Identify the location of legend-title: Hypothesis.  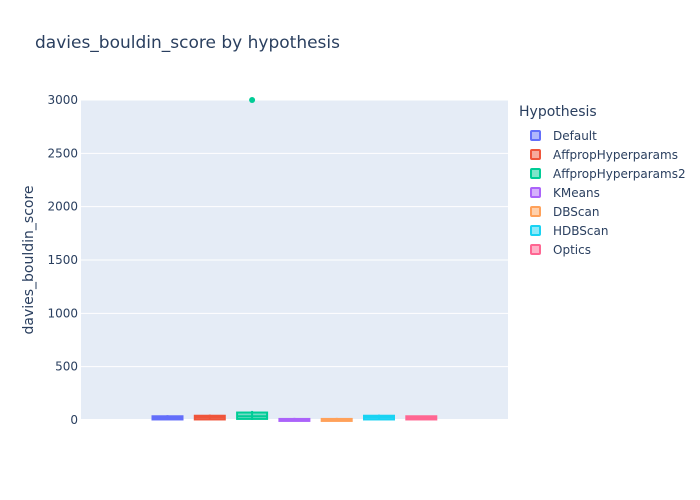
(558, 112).